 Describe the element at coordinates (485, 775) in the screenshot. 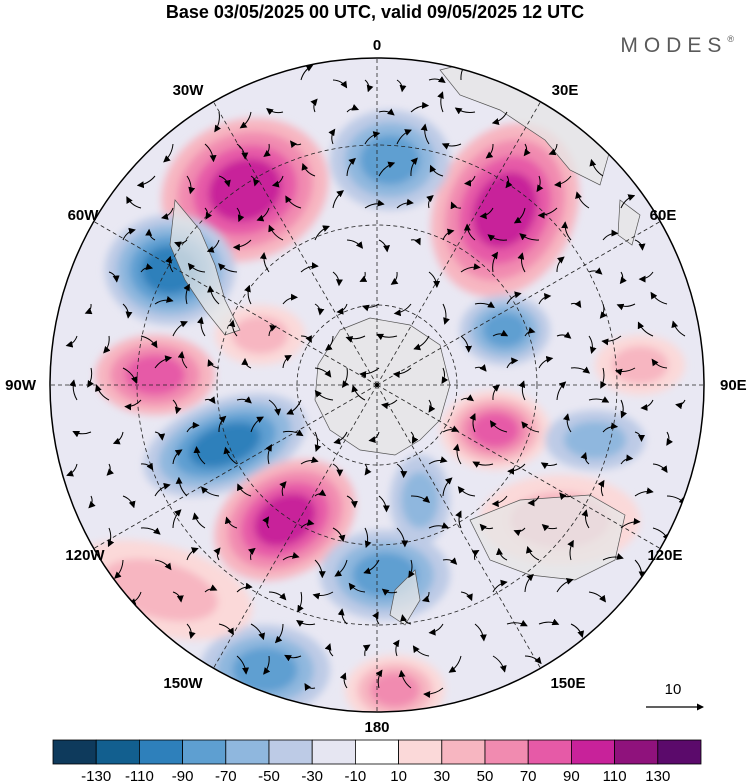

I see `colorbar-tick-label: 50` at that location.